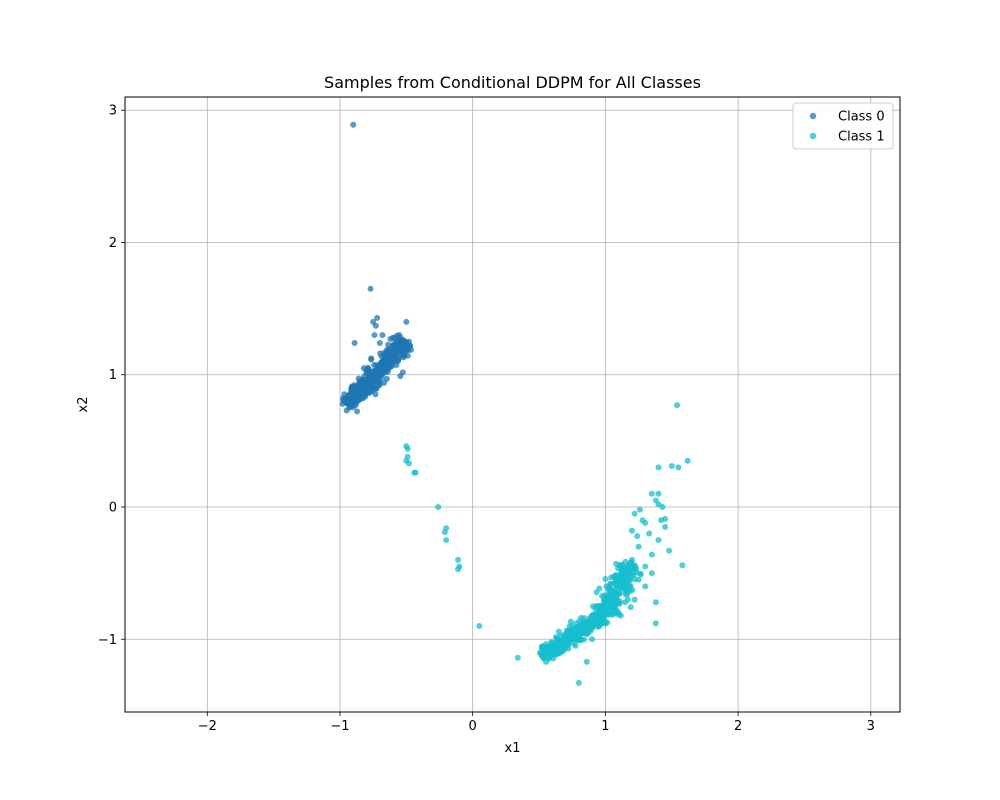 This screenshot has height=800, width=1000. What do you see at coordinates (473, 726) in the screenshot?
I see `x-tick-label: 0` at bounding box center [473, 726].